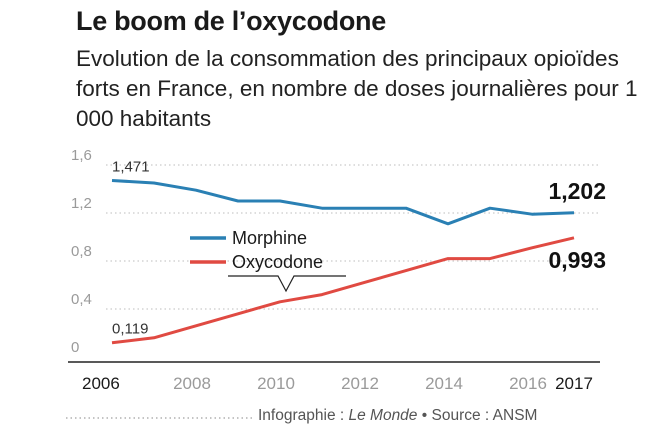 This screenshot has width=664, height=440. What do you see at coordinates (383, 415) in the screenshot?
I see `source-publication: Le Monde` at bounding box center [383, 415].